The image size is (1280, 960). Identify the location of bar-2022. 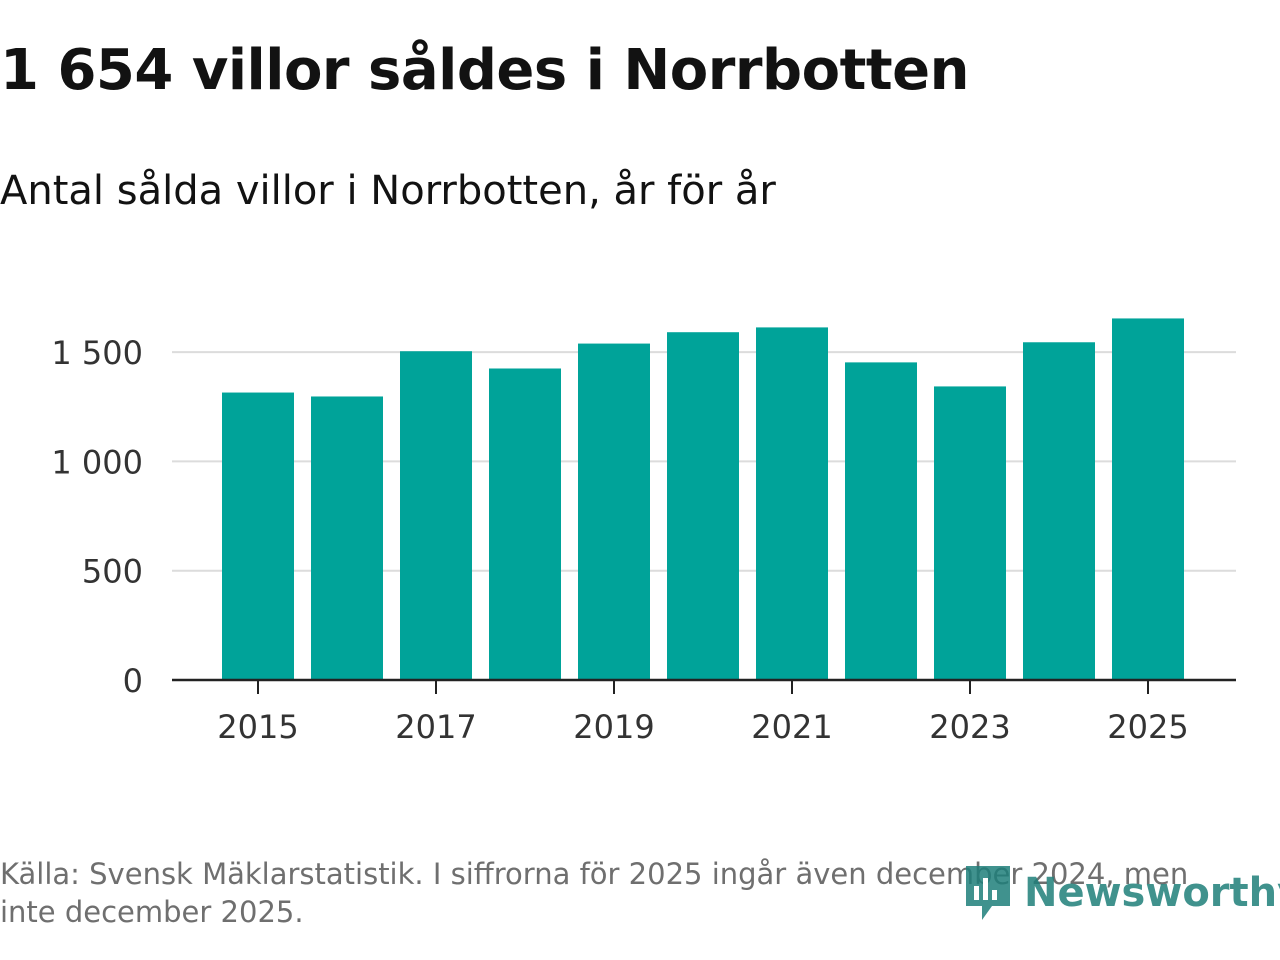
(881, 521).